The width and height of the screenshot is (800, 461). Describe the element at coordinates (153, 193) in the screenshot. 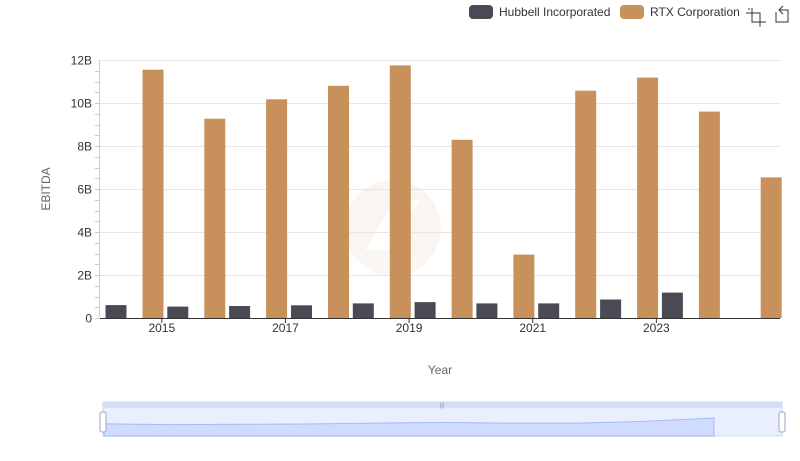

I see `bar-rtx-2014` at that location.